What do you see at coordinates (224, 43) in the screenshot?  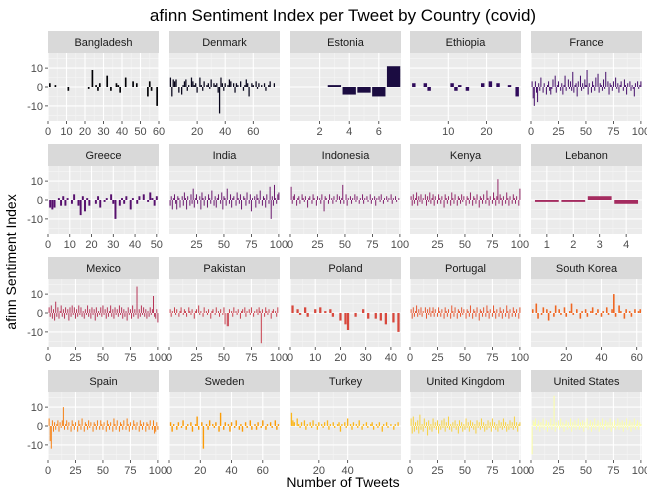 I see `facet-label: Denmark` at bounding box center [224, 43].